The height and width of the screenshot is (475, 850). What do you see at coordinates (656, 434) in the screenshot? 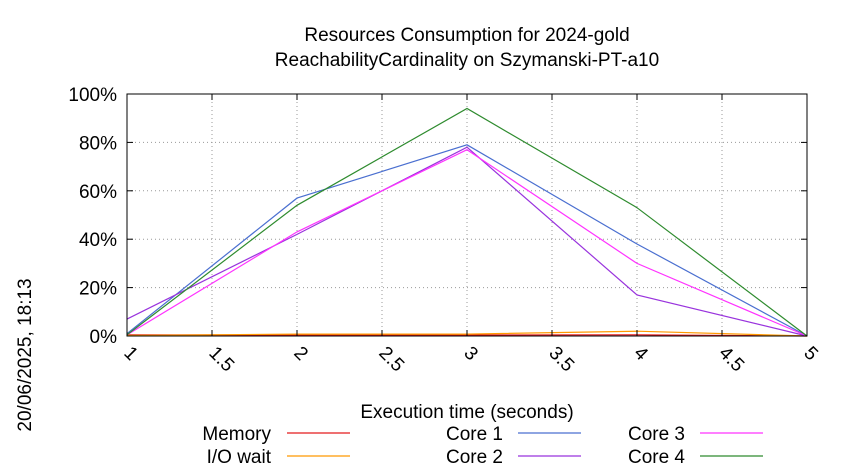
I see `legend-label-core-3: Core 3` at bounding box center [656, 434].